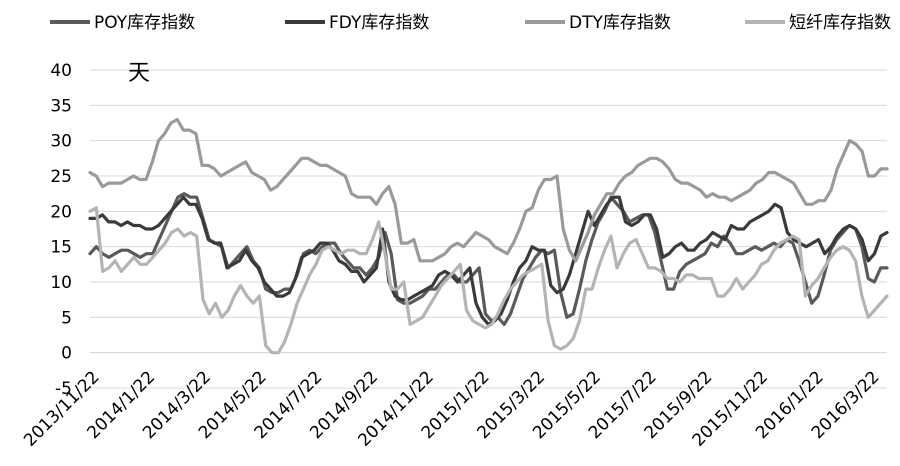 The height and width of the screenshot is (466, 900). What do you see at coordinates (144, 23) in the screenshot?
I see `legend-label: POY库存指数` at bounding box center [144, 23].